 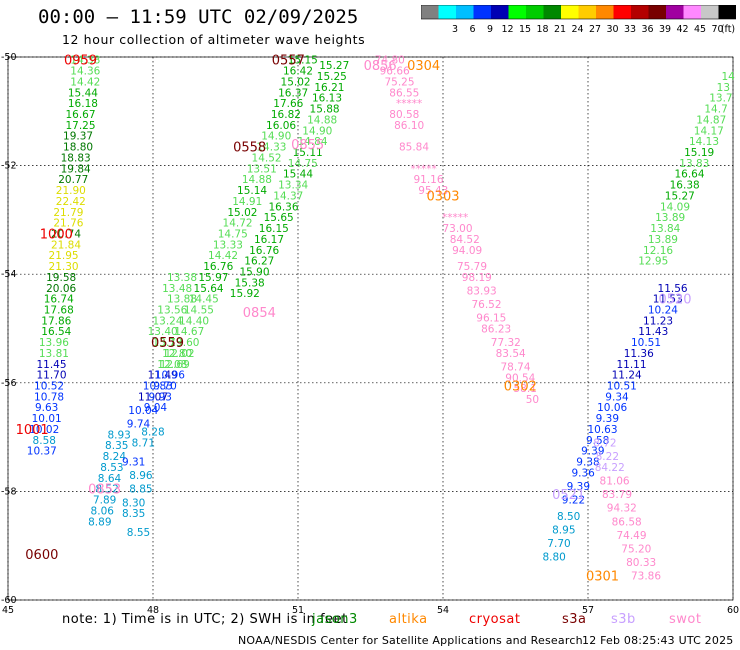 I want to click on swh-value-label: 9.58, so click(x=597, y=441).